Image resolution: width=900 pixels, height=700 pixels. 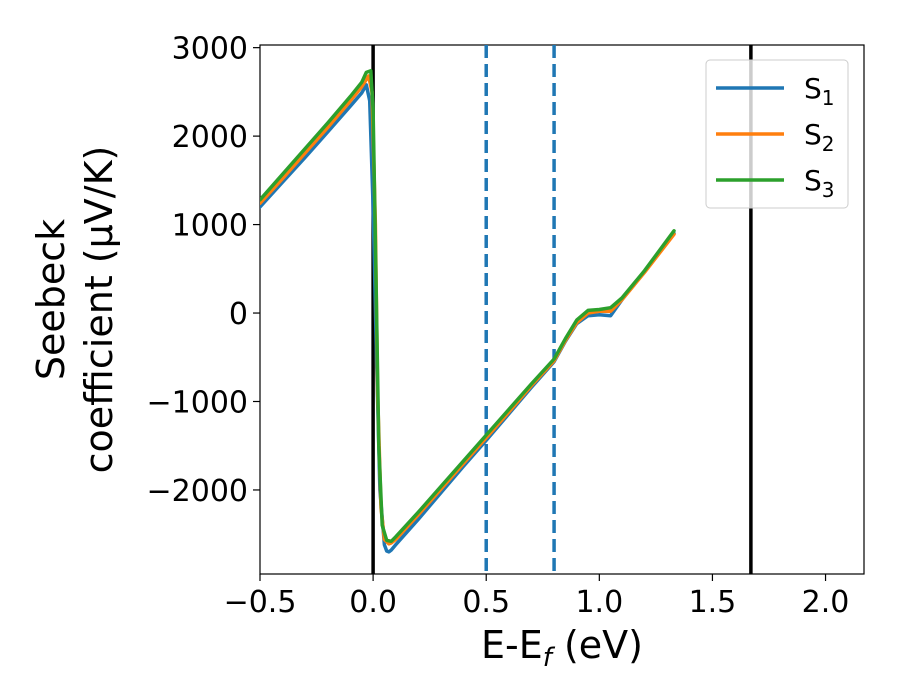 What do you see at coordinates (775, 183) in the screenshot?
I see `legend-entry-S3: S3` at bounding box center [775, 183].